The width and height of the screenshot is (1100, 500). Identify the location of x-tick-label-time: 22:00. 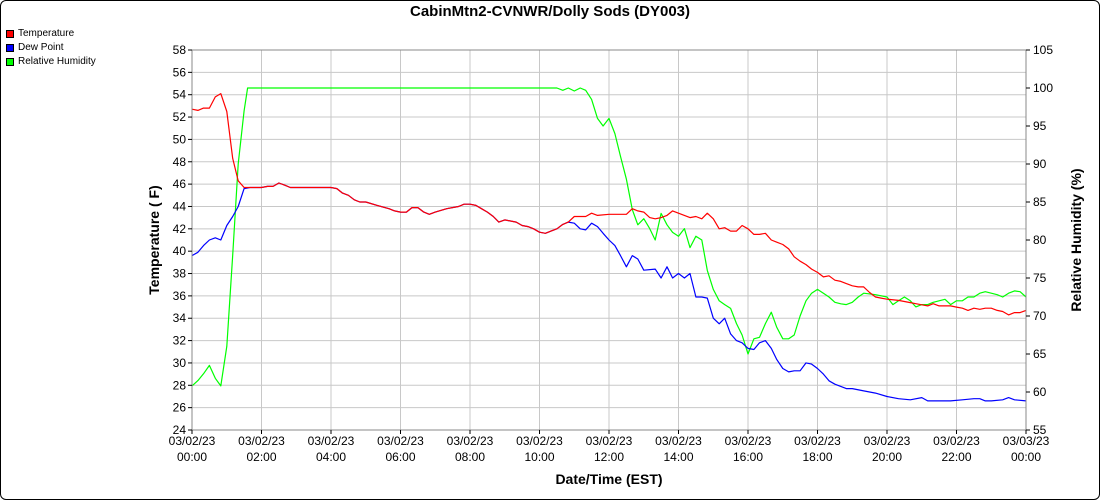
(956, 457).